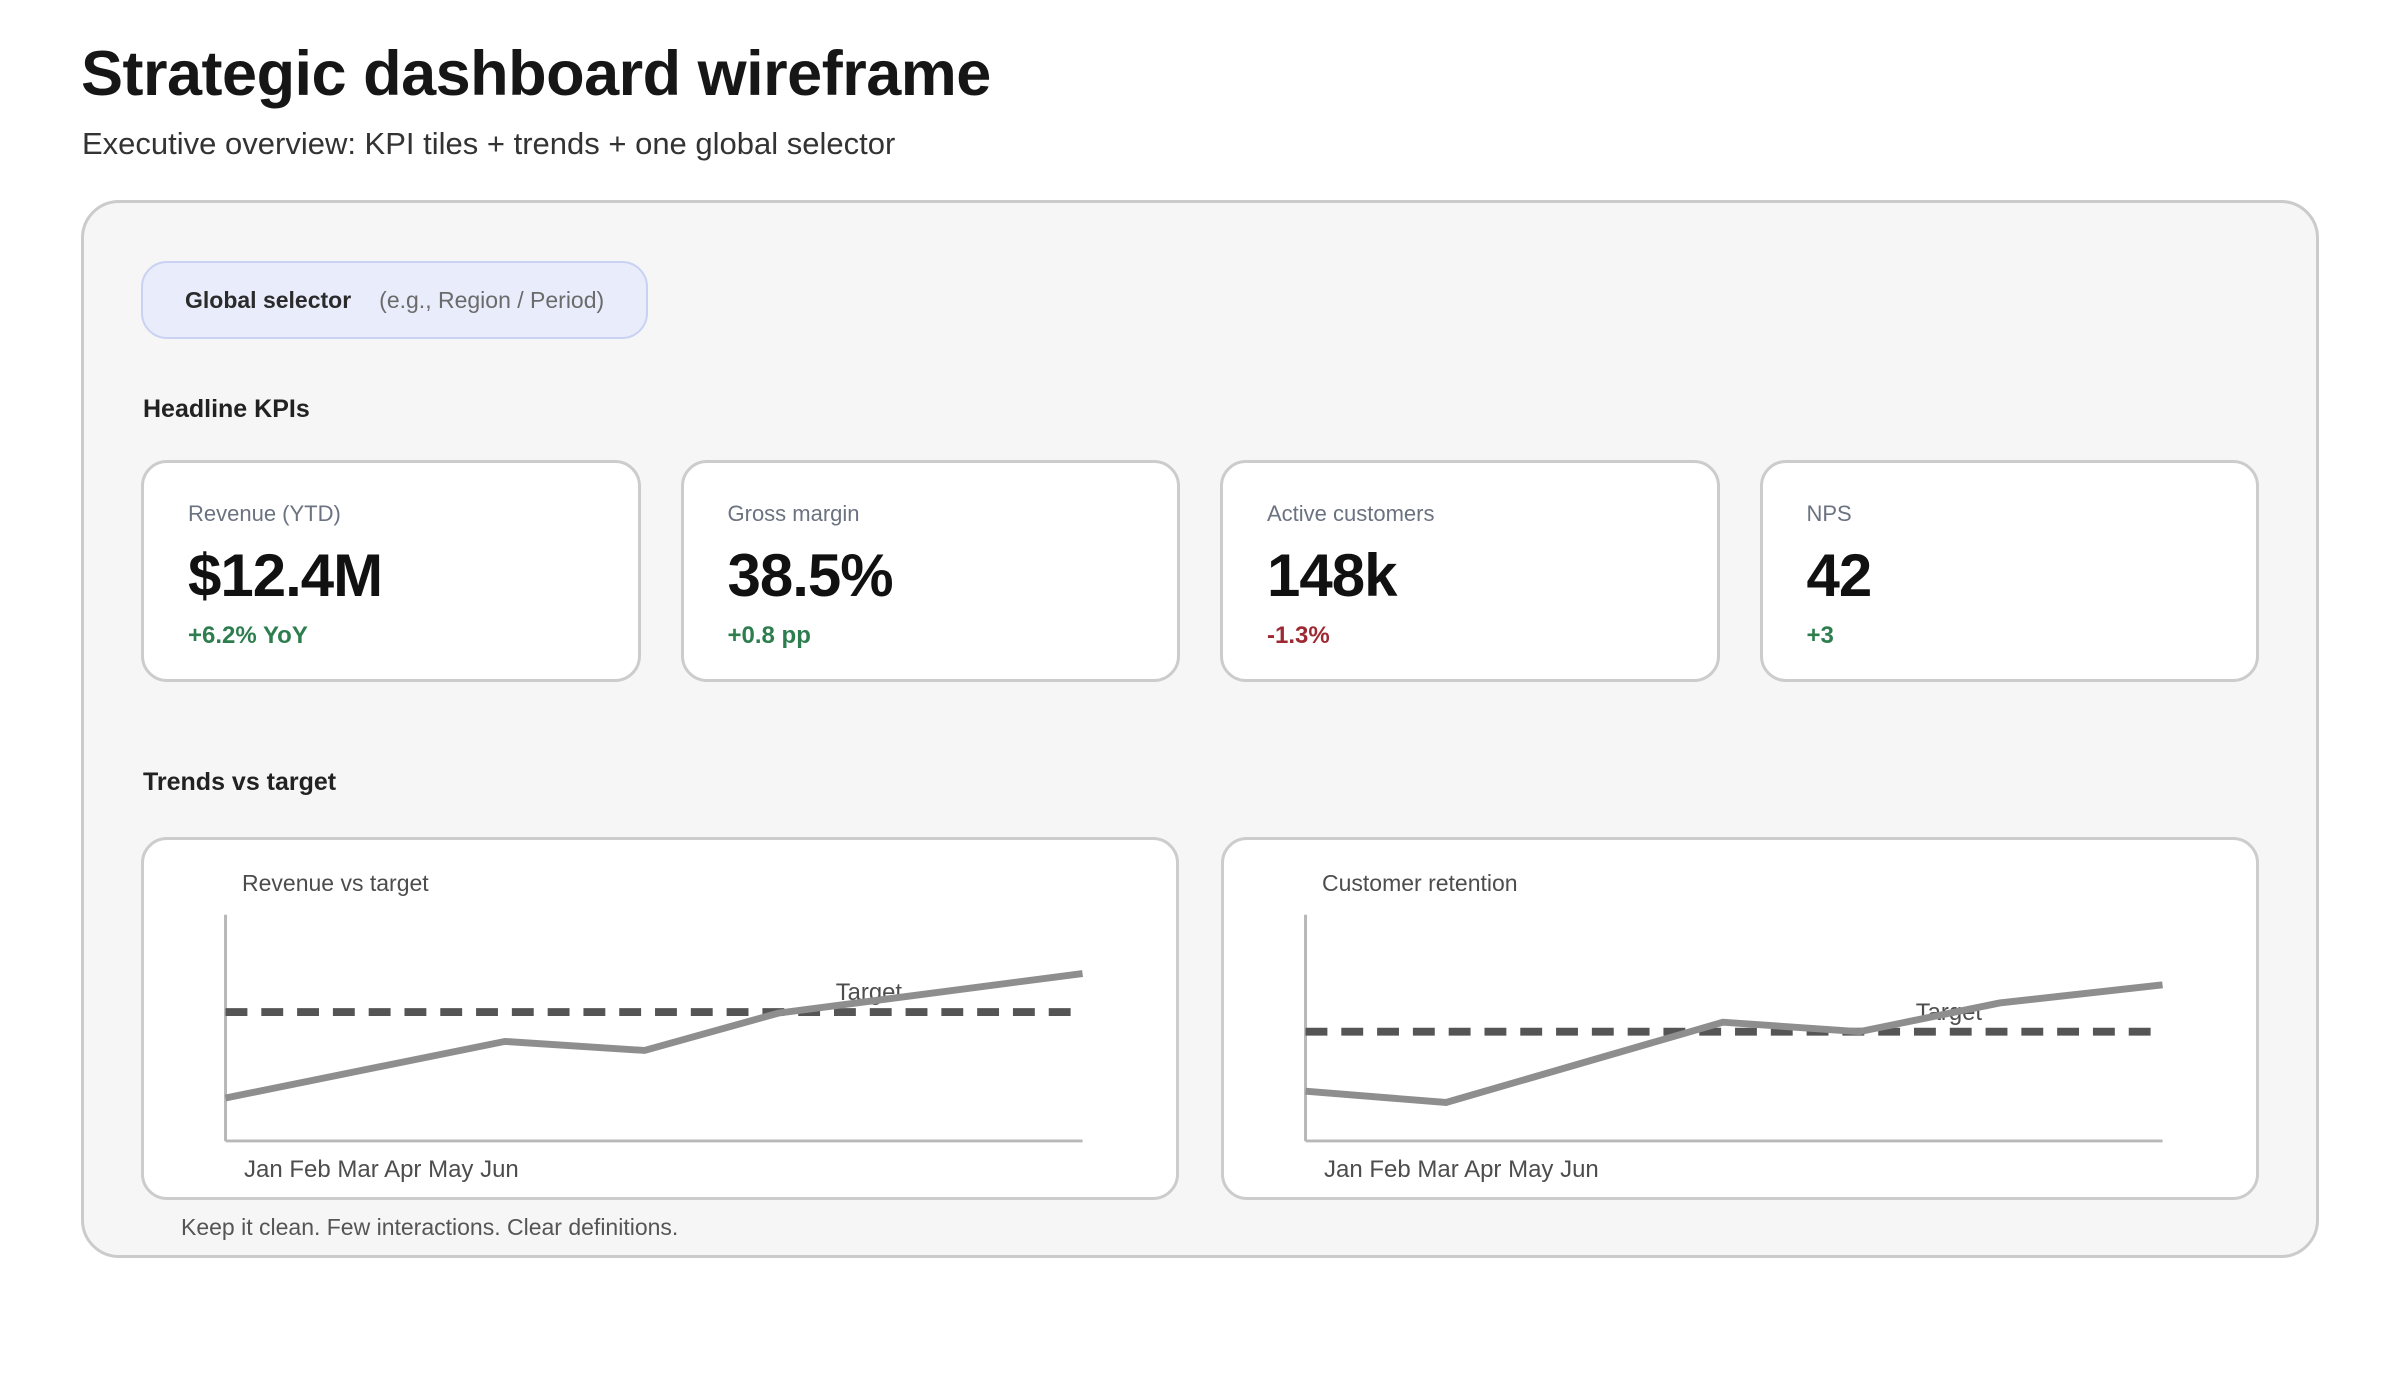 This screenshot has height=1388, width=2400. What do you see at coordinates (391, 571) in the screenshot?
I see `kpi-card-revenue: Revenue (YTD) $12.4M +6.2% YoY` at bounding box center [391, 571].